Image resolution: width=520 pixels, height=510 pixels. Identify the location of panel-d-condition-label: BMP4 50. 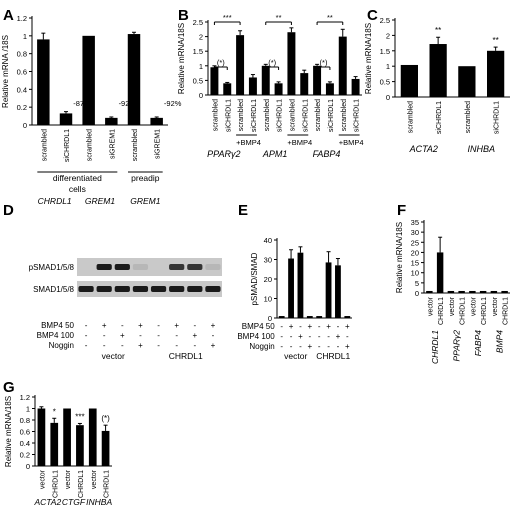
(57, 325).